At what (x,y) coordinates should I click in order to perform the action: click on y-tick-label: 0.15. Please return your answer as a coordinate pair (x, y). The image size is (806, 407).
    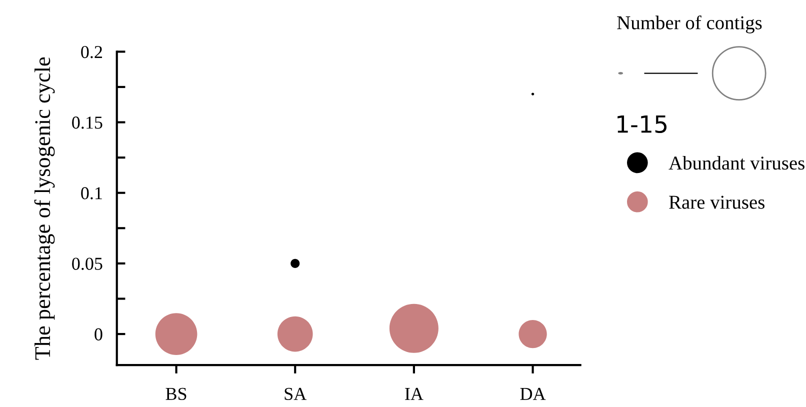
    Looking at the image, I should click on (87, 122).